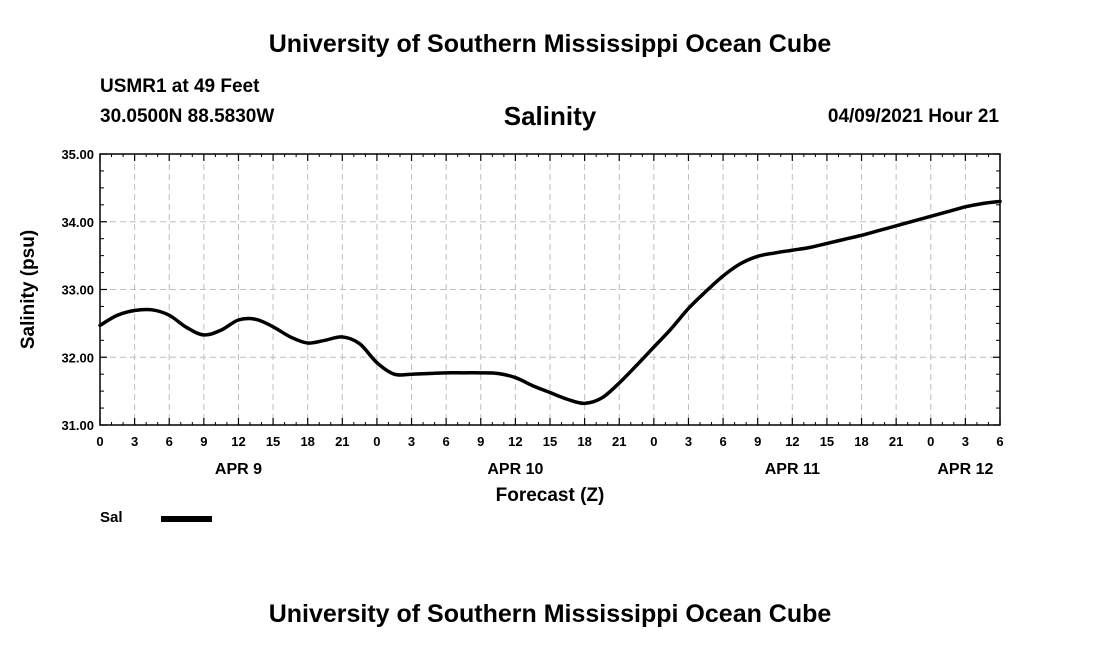 The width and height of the screenshot is (1100, 650). Describe the element at coordinates (77, 425) in the screenshot. I see `y-tick-label: 31.00` at that location.